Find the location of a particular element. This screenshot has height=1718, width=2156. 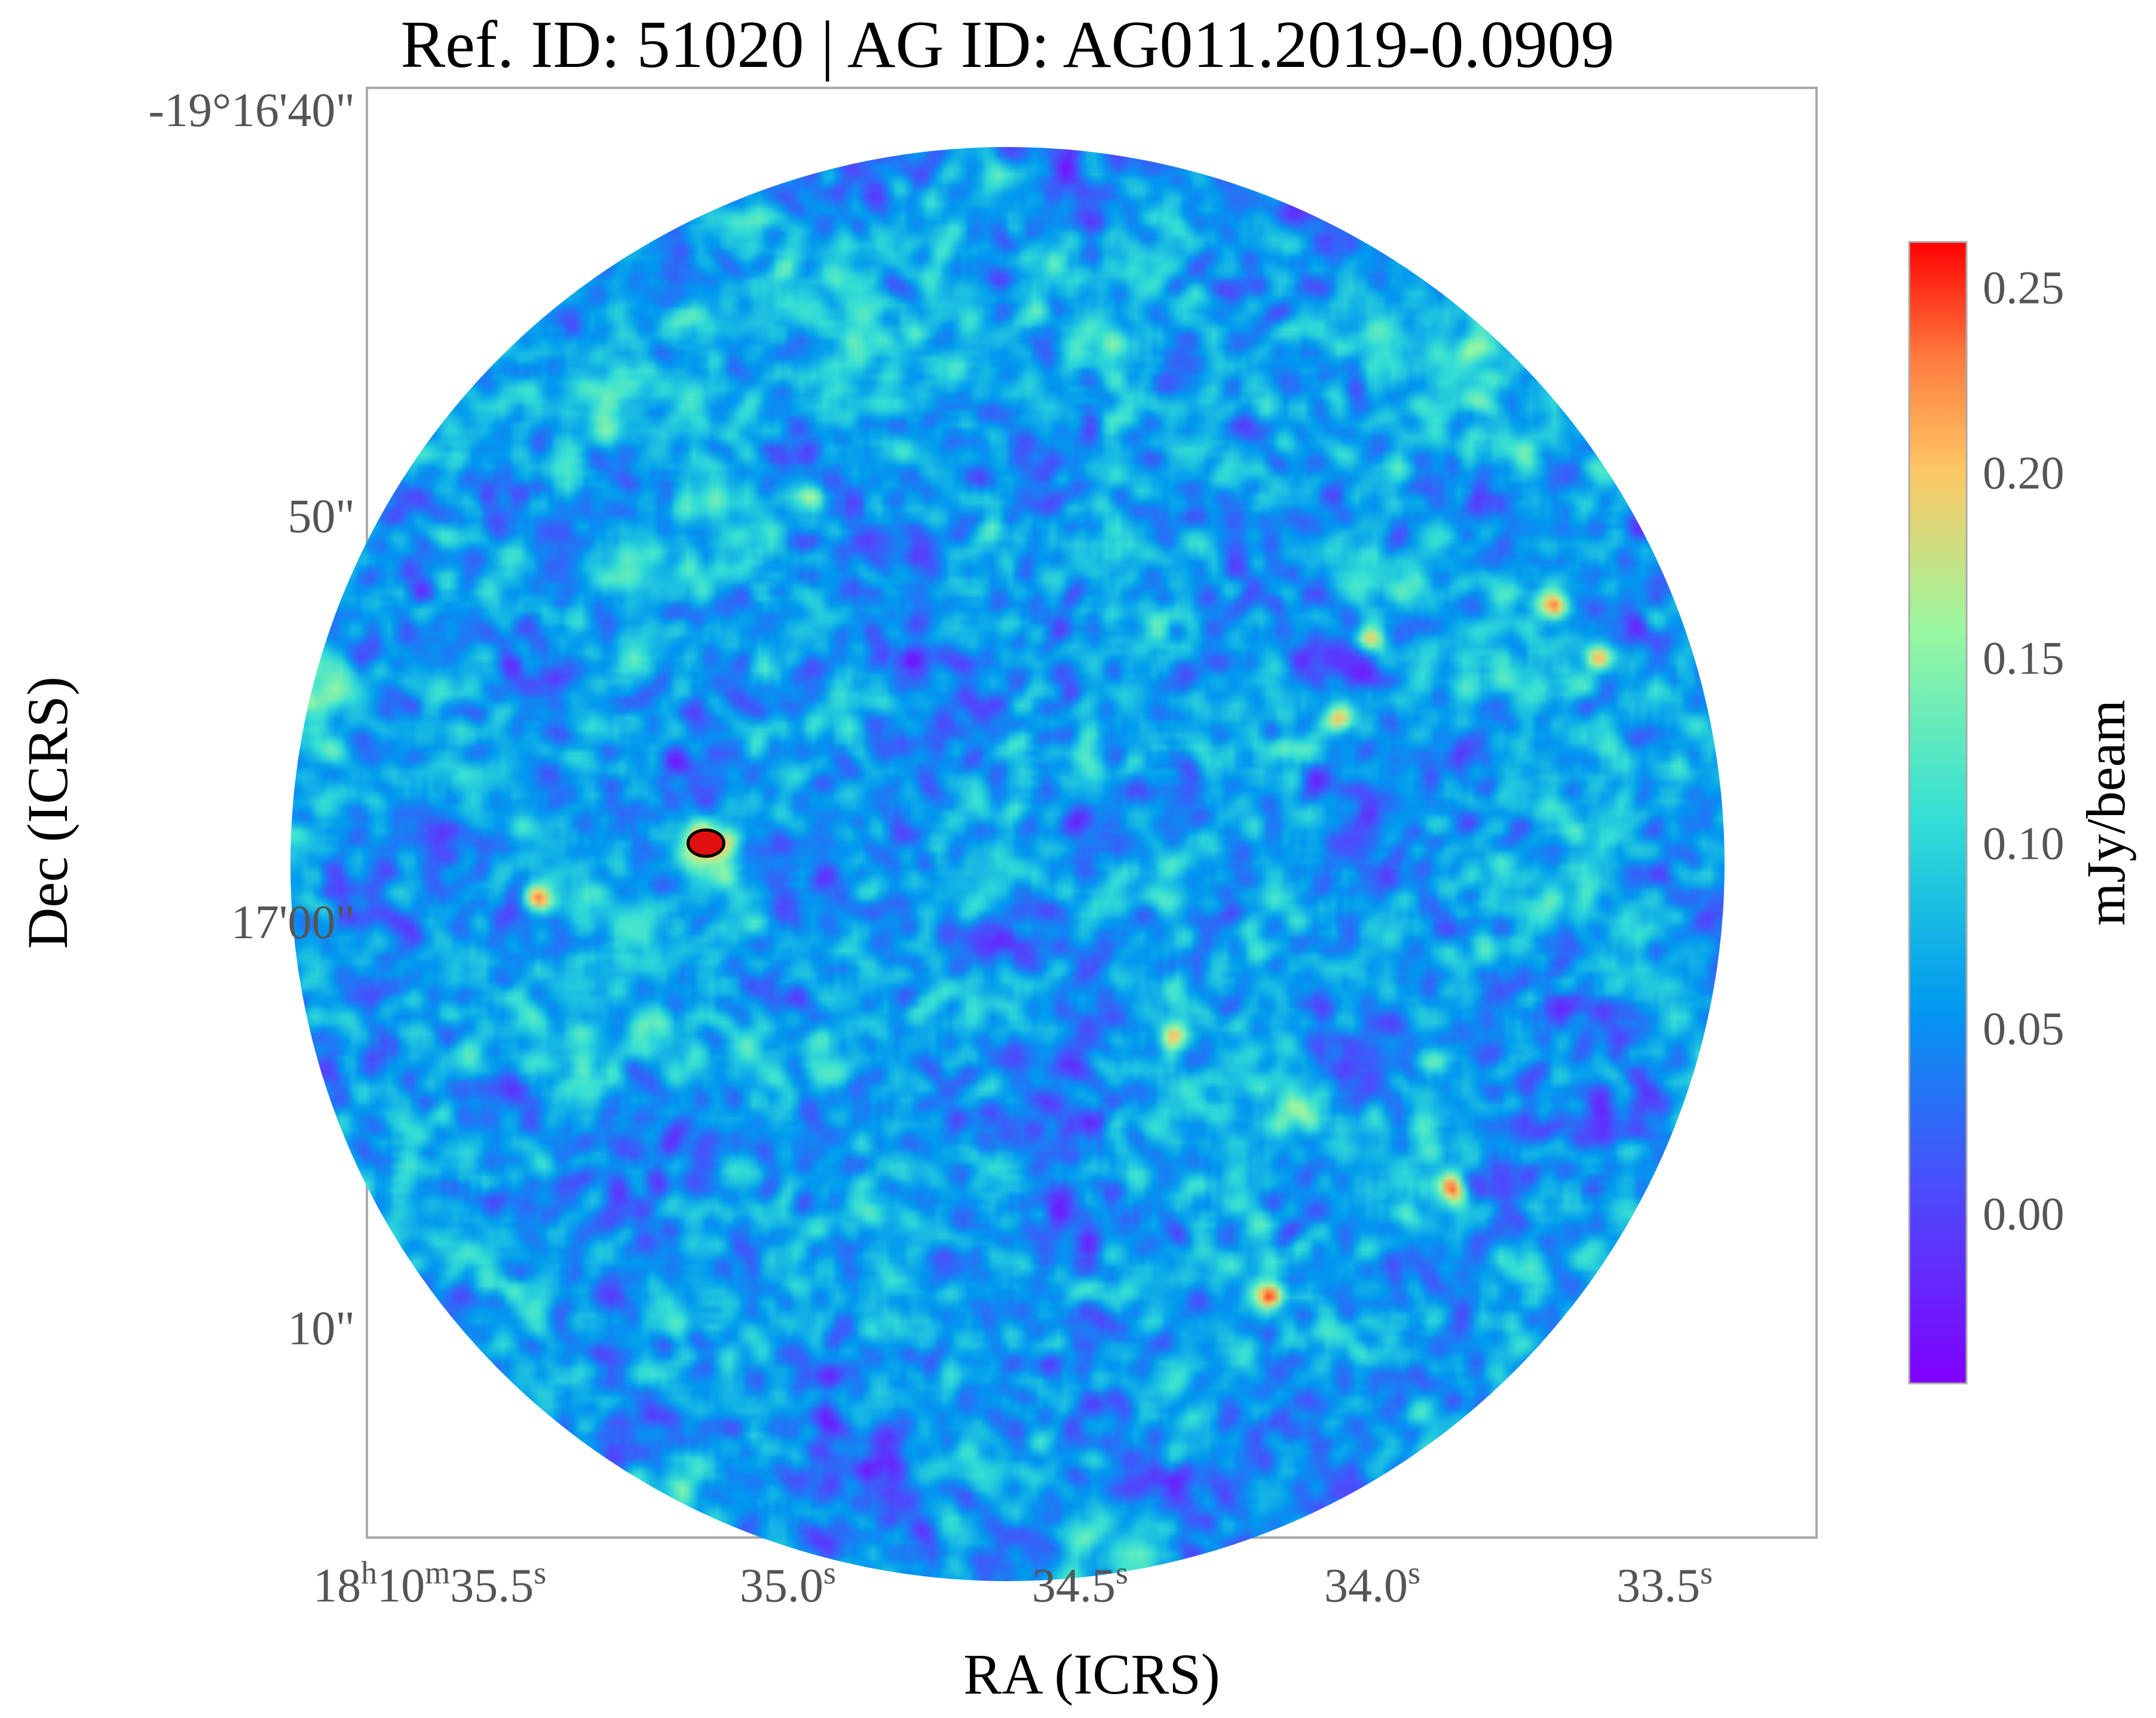

x-tick-label: 35.0s is located at coordinates (788, 1583).